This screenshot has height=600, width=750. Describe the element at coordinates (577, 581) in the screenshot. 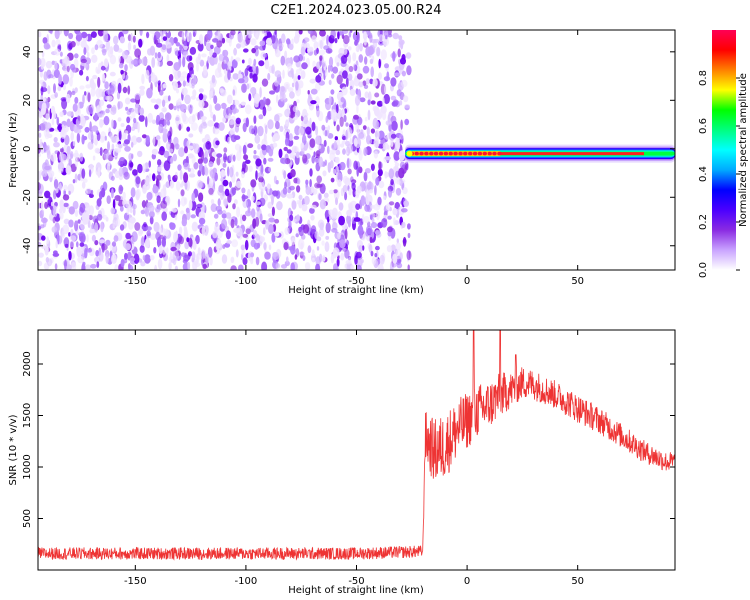

I see `x-tick-label: 50` at that location.